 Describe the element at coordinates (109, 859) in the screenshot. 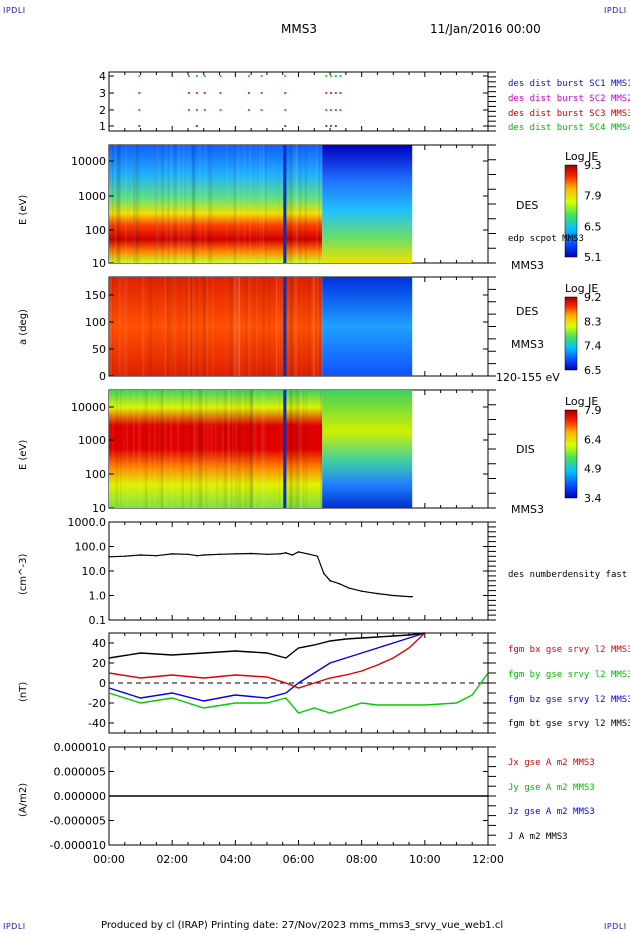

I see `time-axis-label: 00:00` at that location.